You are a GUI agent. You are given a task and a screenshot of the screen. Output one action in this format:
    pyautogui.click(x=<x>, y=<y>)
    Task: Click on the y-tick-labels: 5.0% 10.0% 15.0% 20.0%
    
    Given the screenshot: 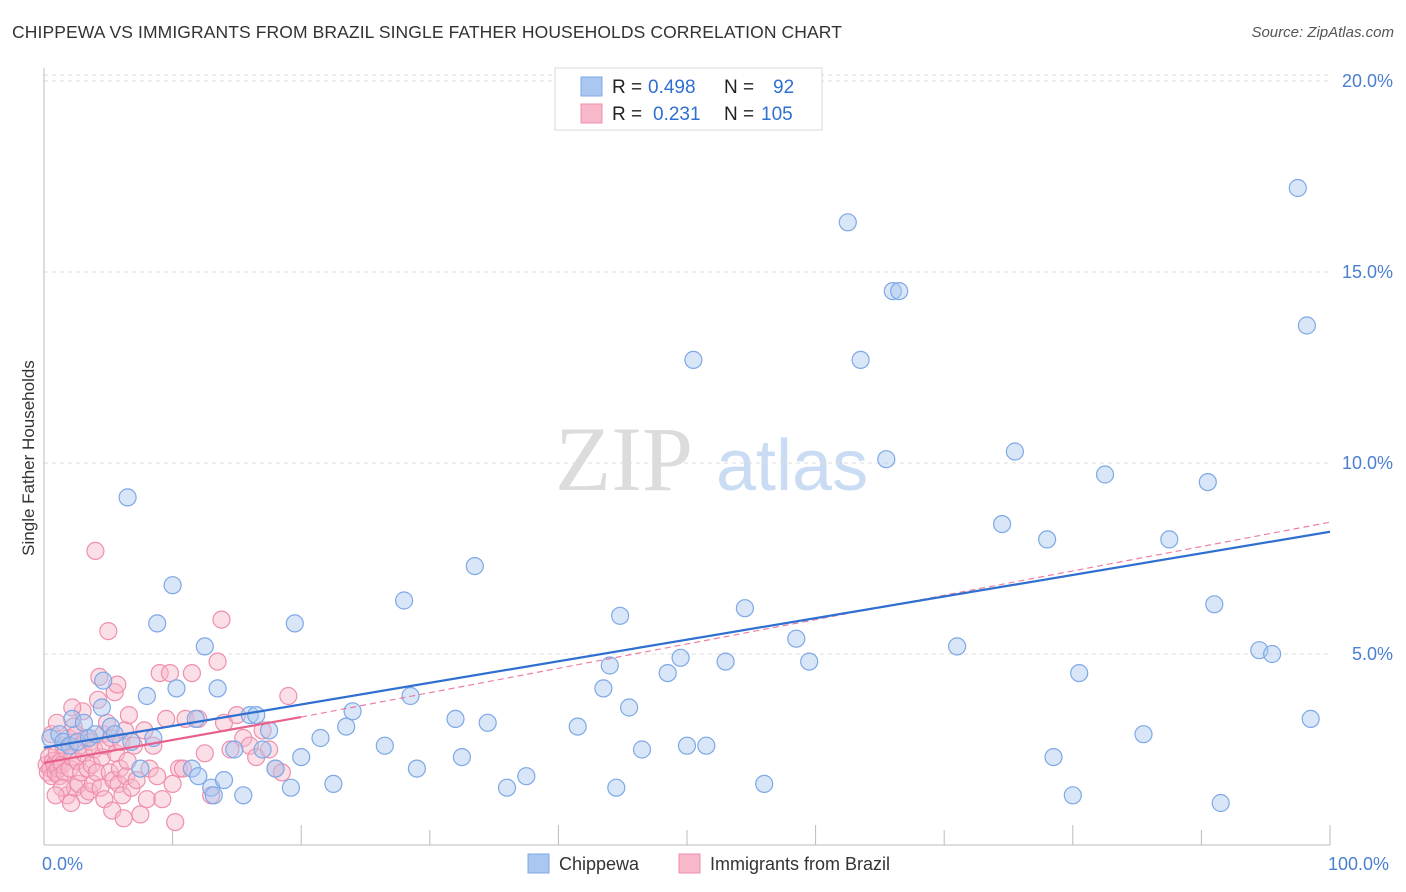 What is the action you would take?
    pyautogui.click(x=1367, y=367)
    